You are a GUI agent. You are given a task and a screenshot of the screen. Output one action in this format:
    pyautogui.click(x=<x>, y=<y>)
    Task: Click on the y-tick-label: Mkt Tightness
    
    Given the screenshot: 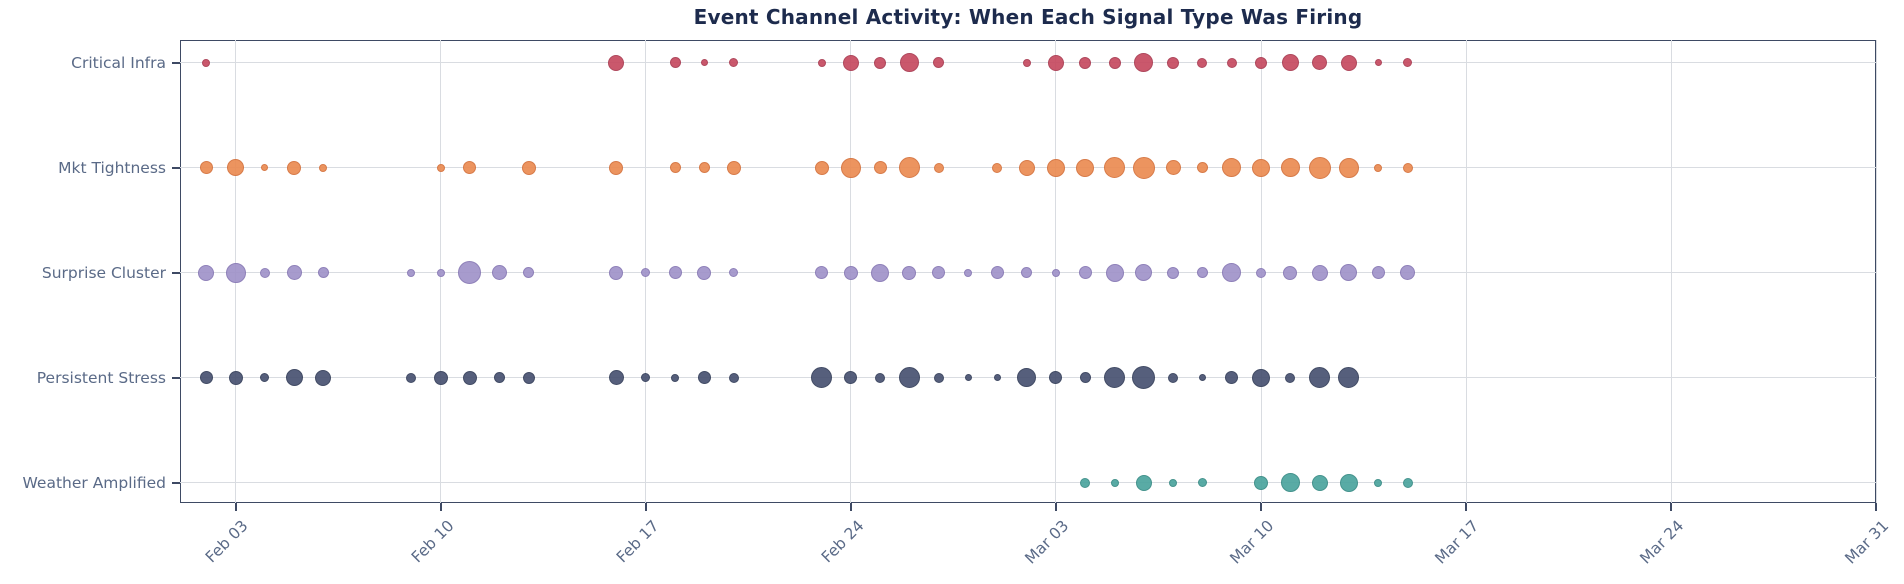 What is the action you would take?
    pyautogui.click(x=112, y=167)
    